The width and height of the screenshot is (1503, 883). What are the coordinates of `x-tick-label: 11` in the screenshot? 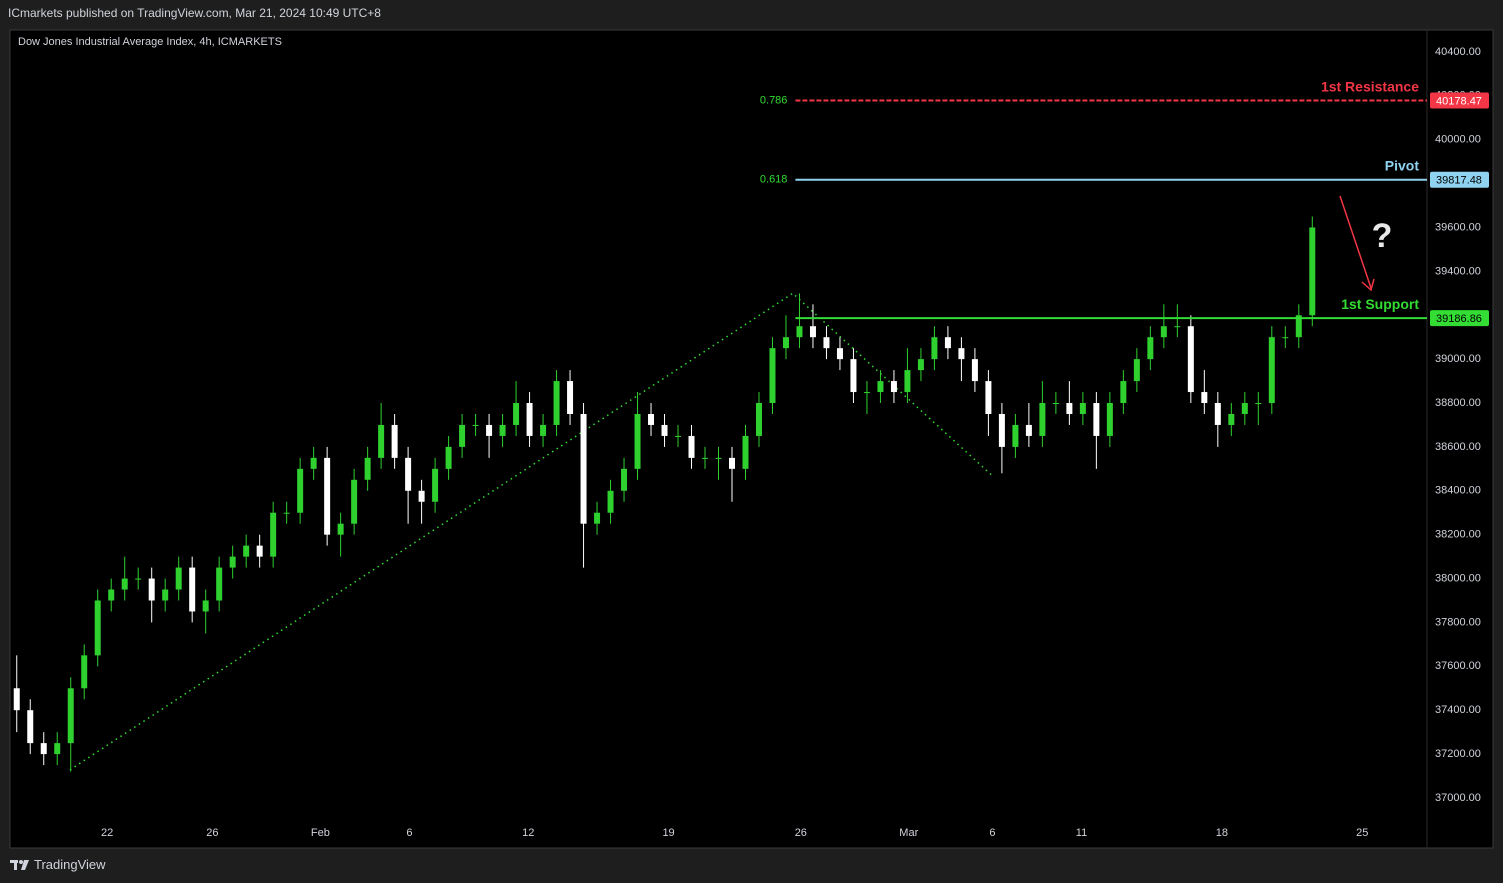 It's located at (1081, 833).